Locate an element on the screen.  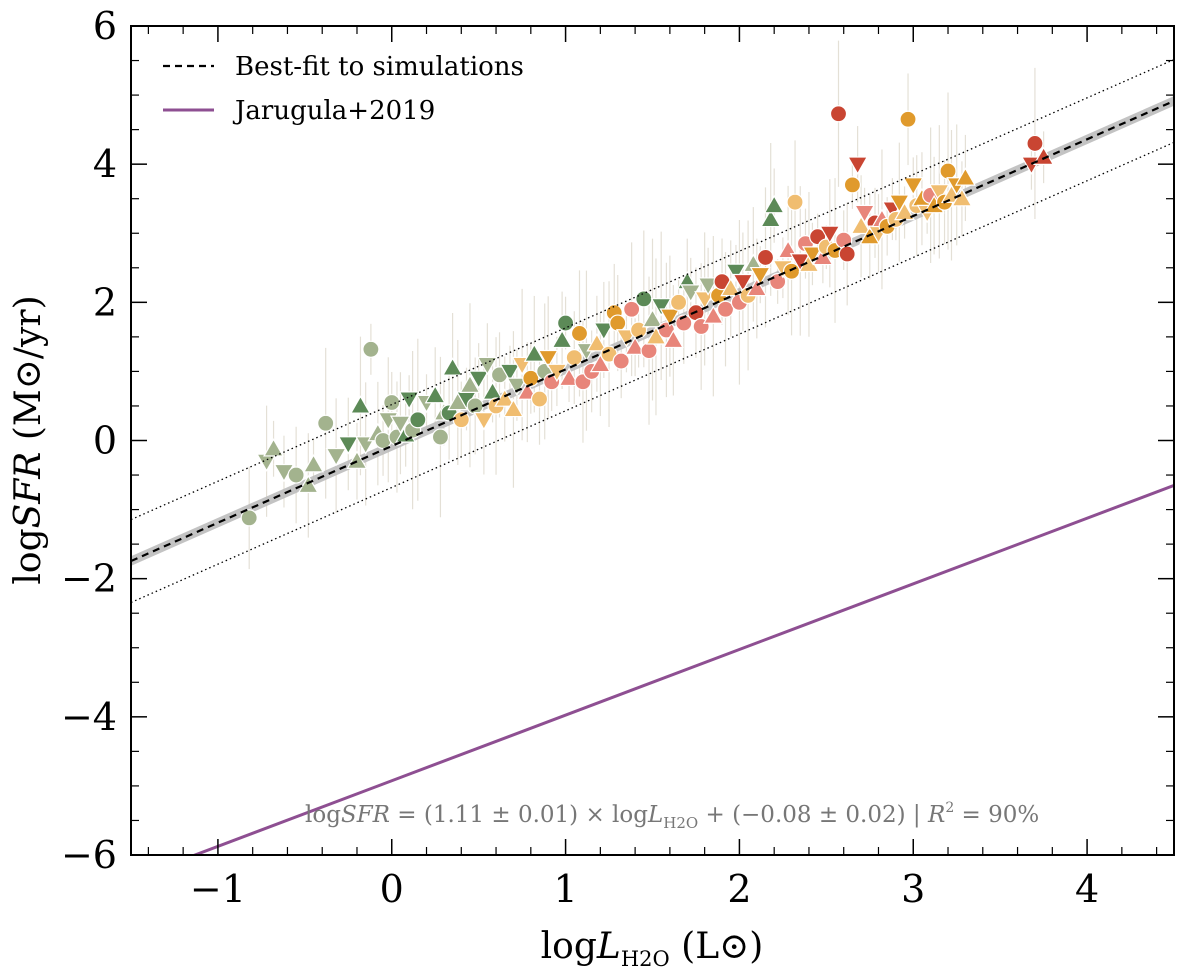
y-axis-title: logSFR (M⊙/yr) is located at coordinates (28, 439).